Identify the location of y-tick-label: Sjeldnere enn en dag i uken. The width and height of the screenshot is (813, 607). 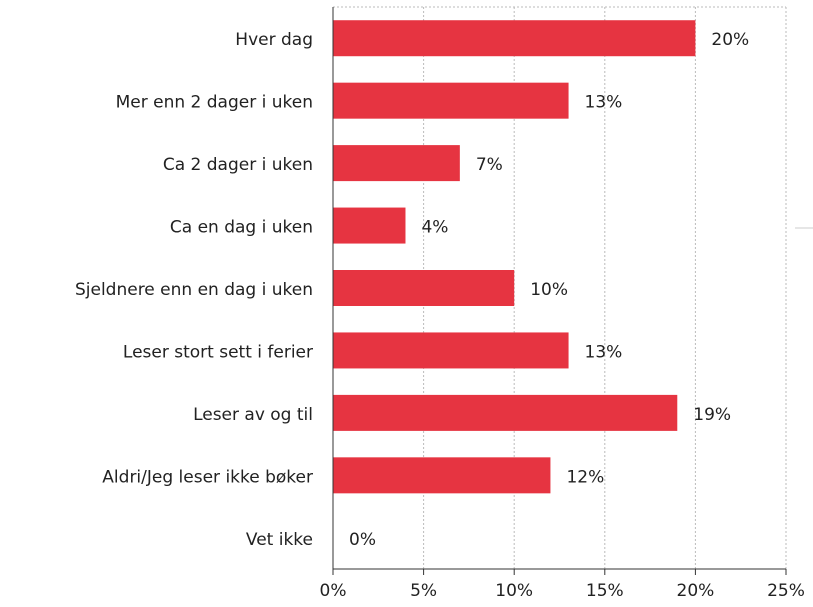
(194, 290).